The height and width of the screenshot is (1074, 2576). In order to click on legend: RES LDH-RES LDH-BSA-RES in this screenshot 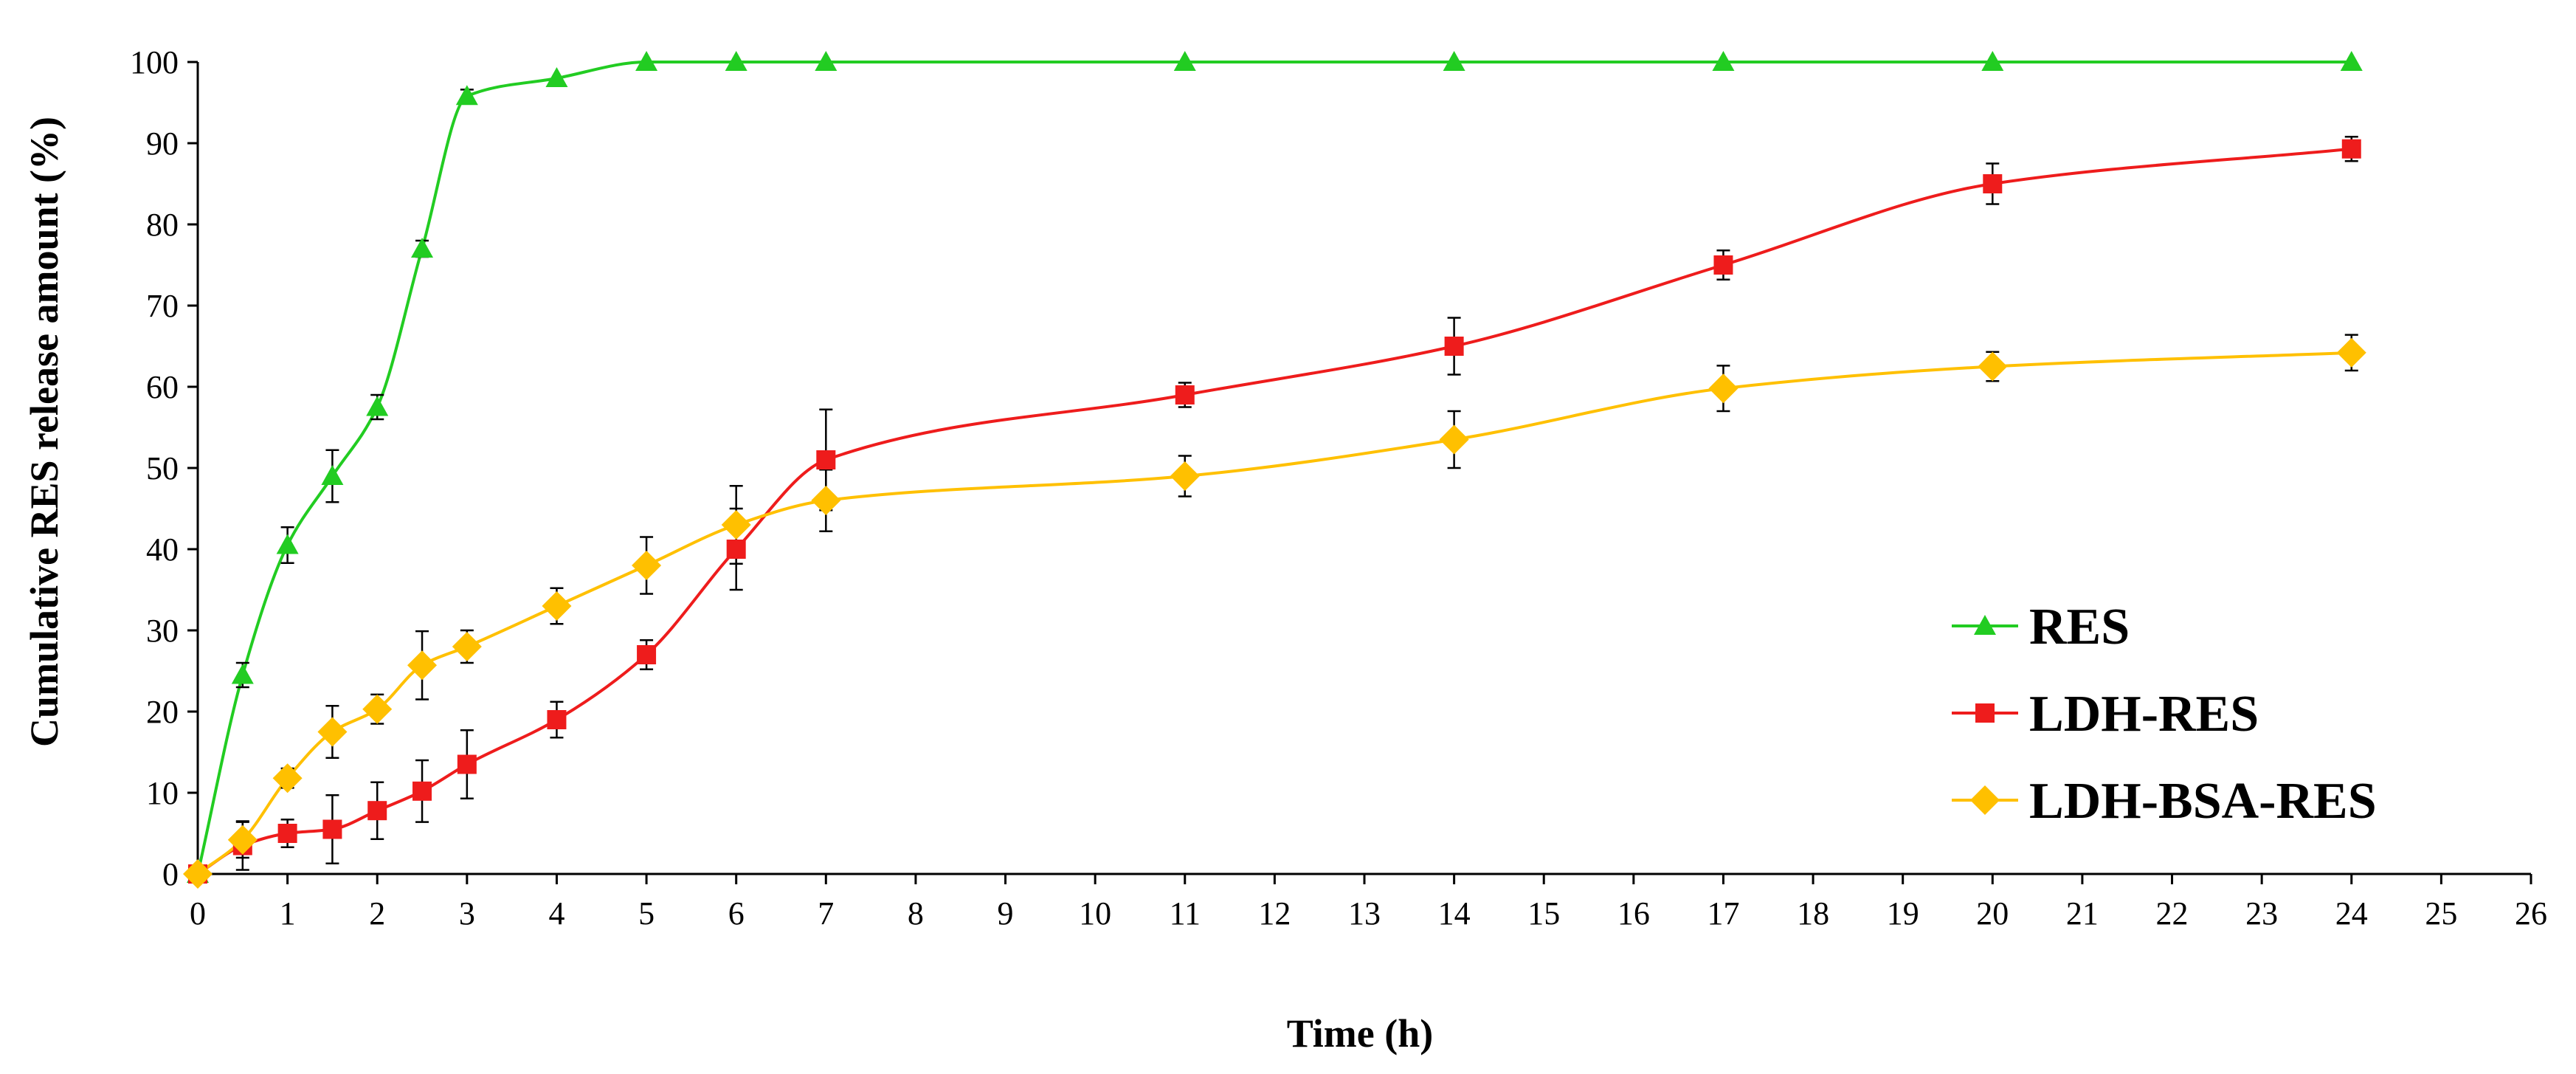, I will do `click(2165, 715)`.